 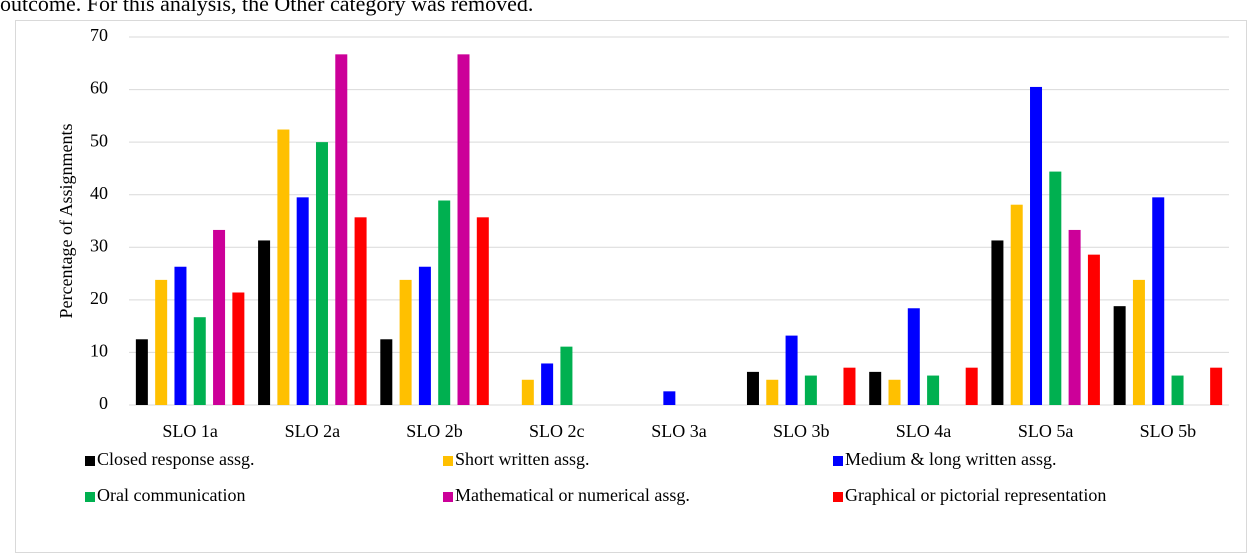 What do you see at coordinates (99, 245) in the screenshot?
I see `y-tick-label: 30` at bounding box center [99, 245].